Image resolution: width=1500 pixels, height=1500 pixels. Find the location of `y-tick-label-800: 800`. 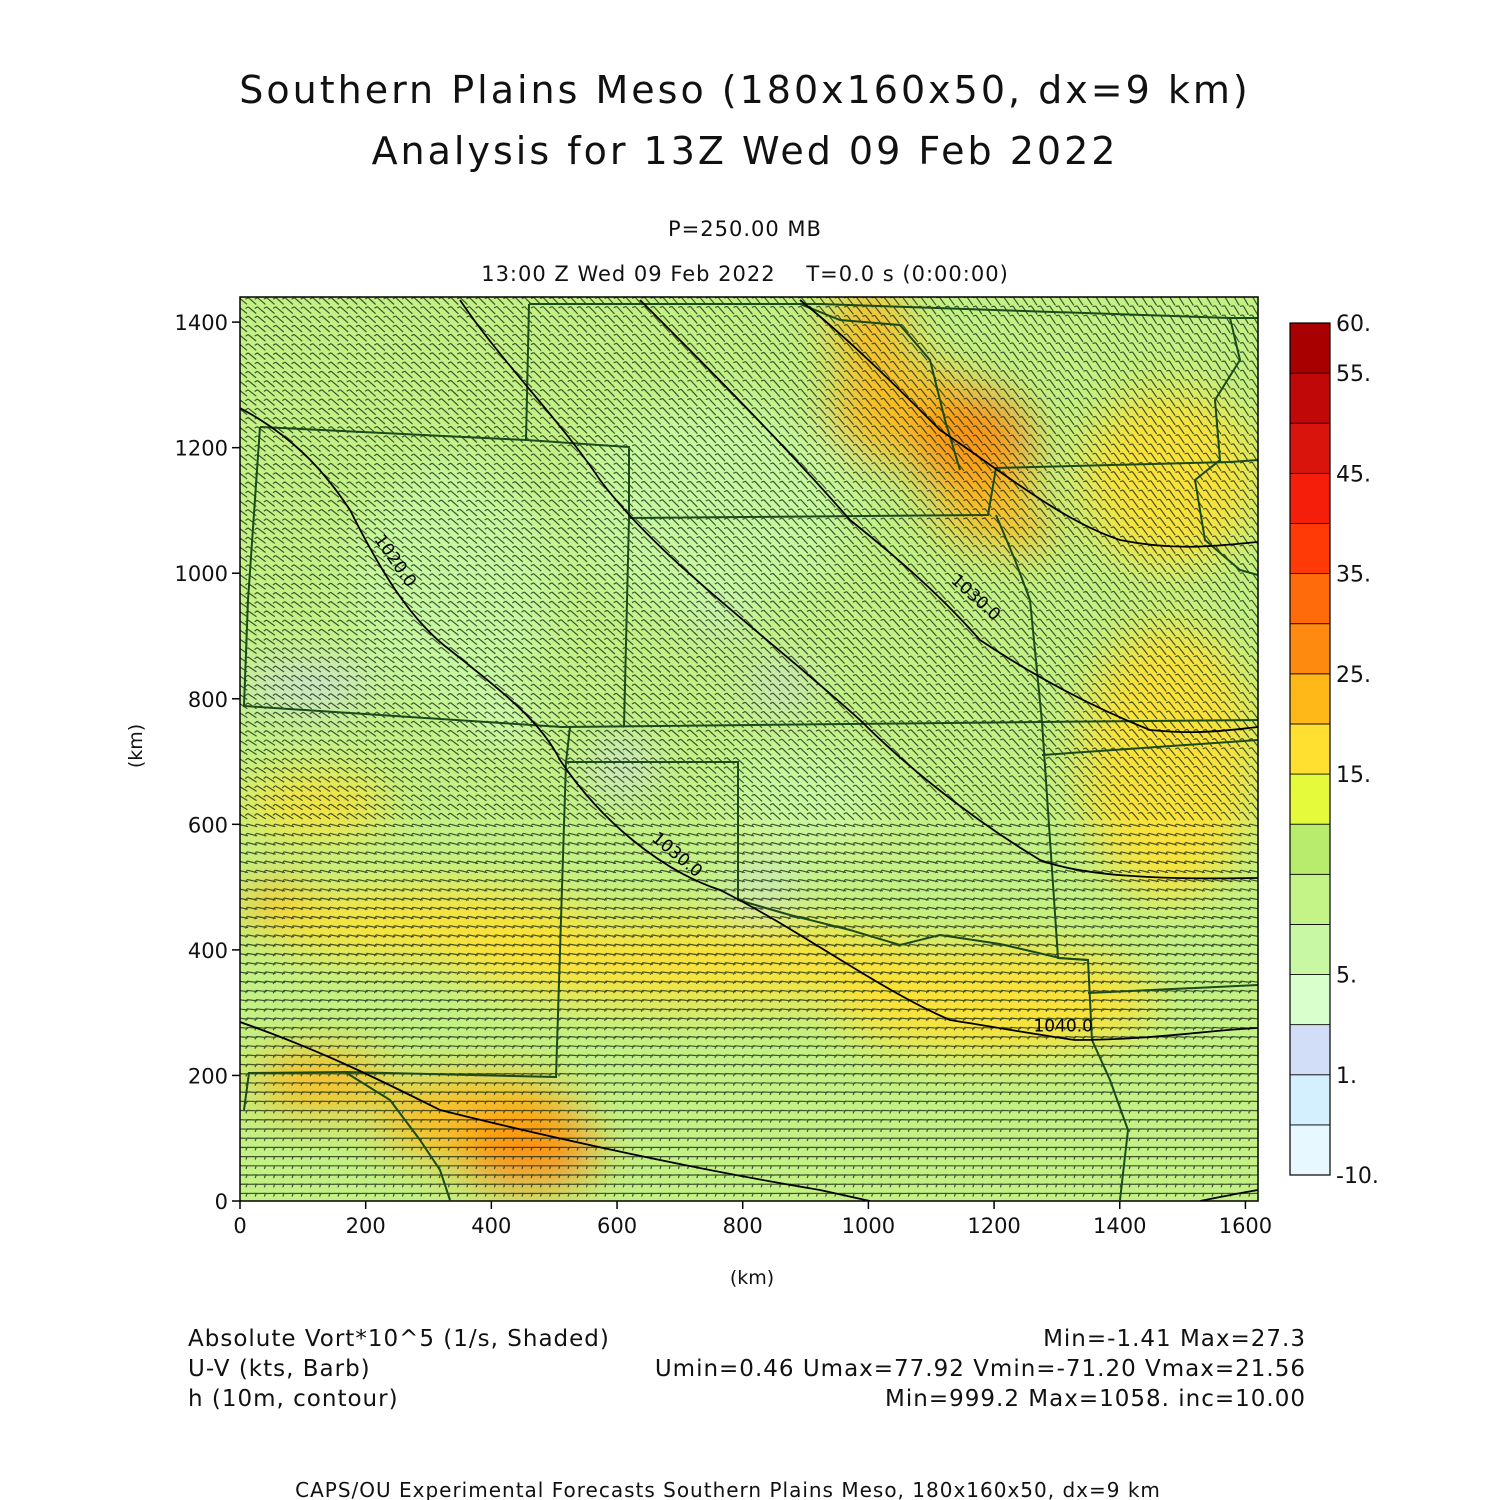

y-tick-label-800: 800 is located at coordinates (208, 700).